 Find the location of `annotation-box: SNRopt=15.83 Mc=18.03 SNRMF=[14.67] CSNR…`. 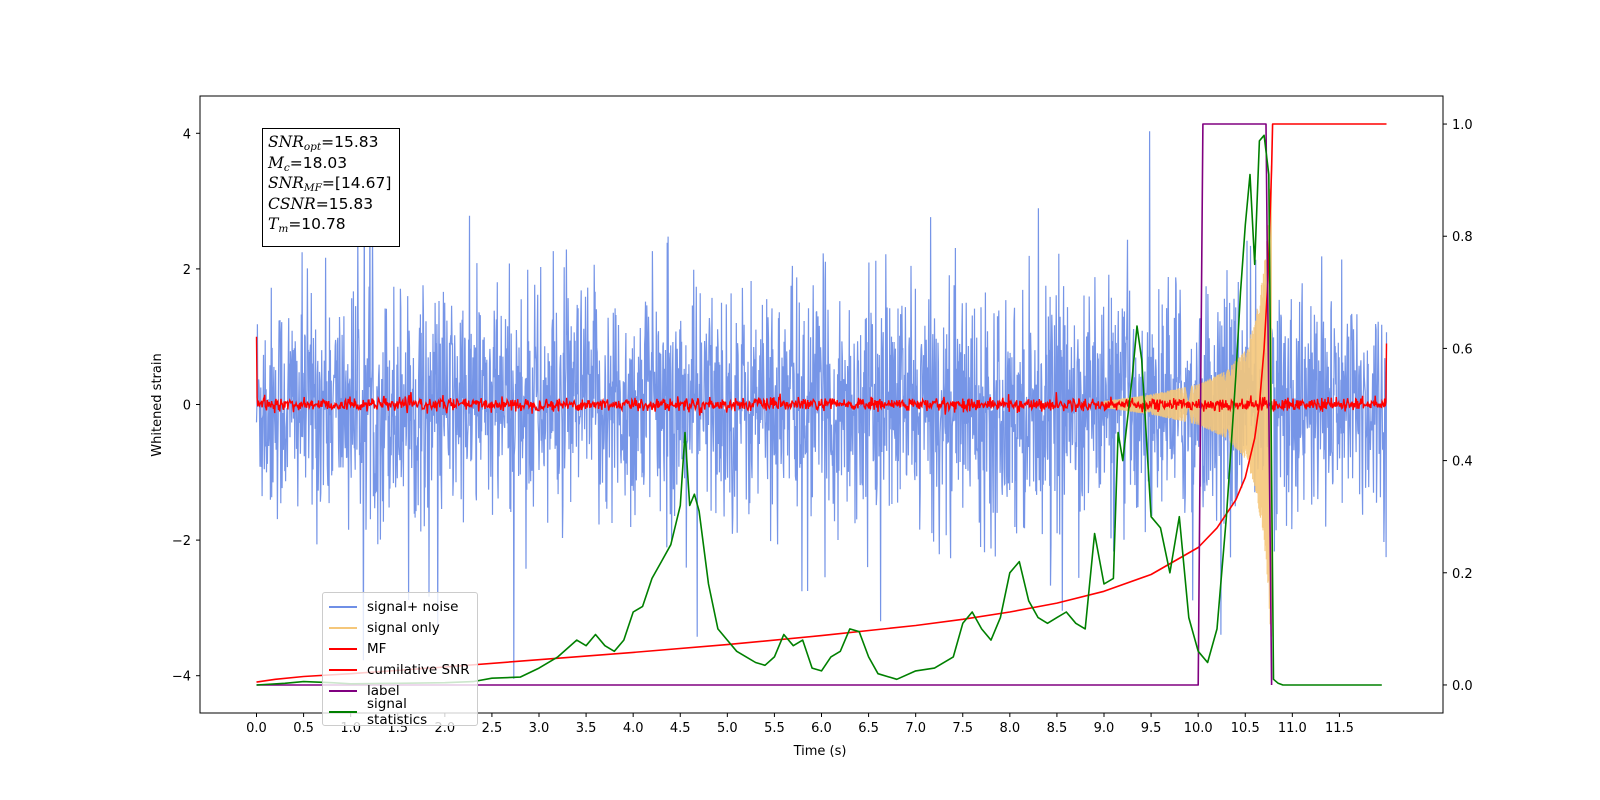

annotation-box: SNRopt=15.83 Mc=18.03 SNRMF=[14.67] CSNR… is located at coordinates (331, 187).